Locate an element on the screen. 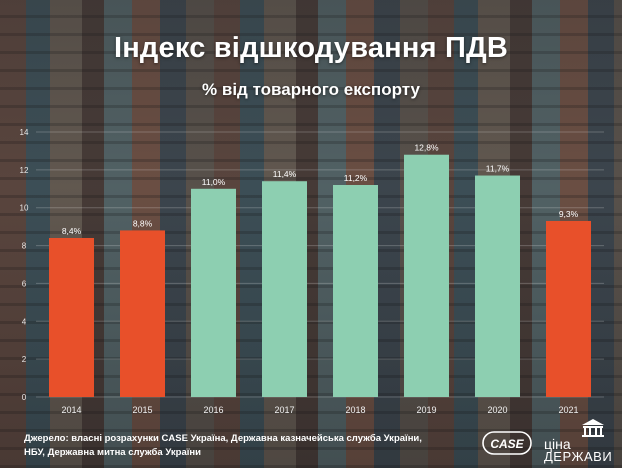 The width and height of the screenshot is (622, 468). data-label-2017: 11,4% is located at coordinates (285, 174).